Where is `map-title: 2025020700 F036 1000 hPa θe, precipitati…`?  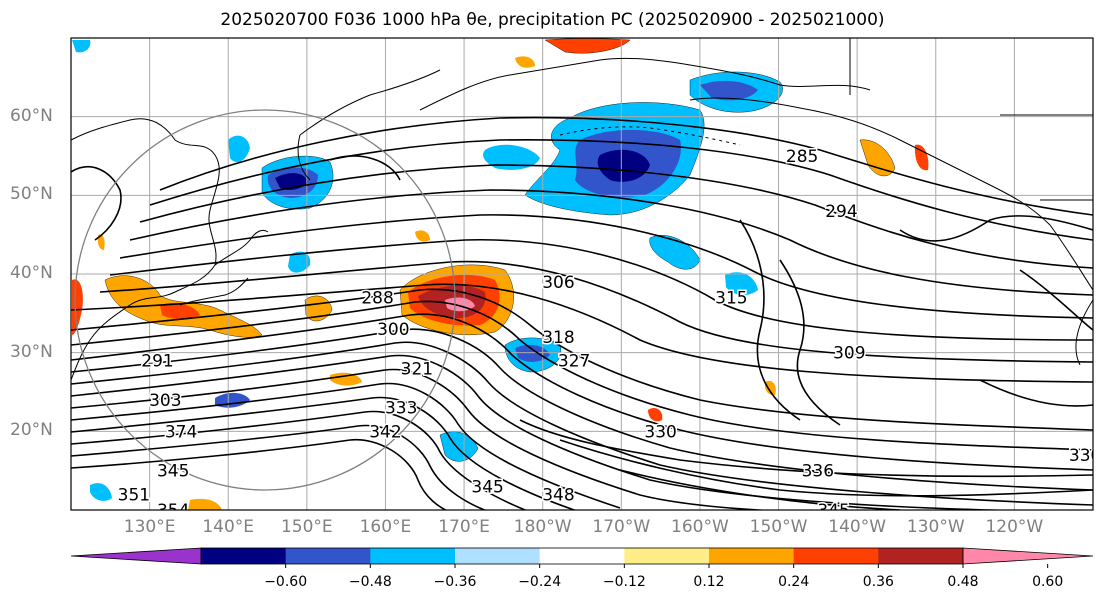 map-title: 2025020700 F036 1000 hPa θe, precipitati… is located at coordinates (552, 20).